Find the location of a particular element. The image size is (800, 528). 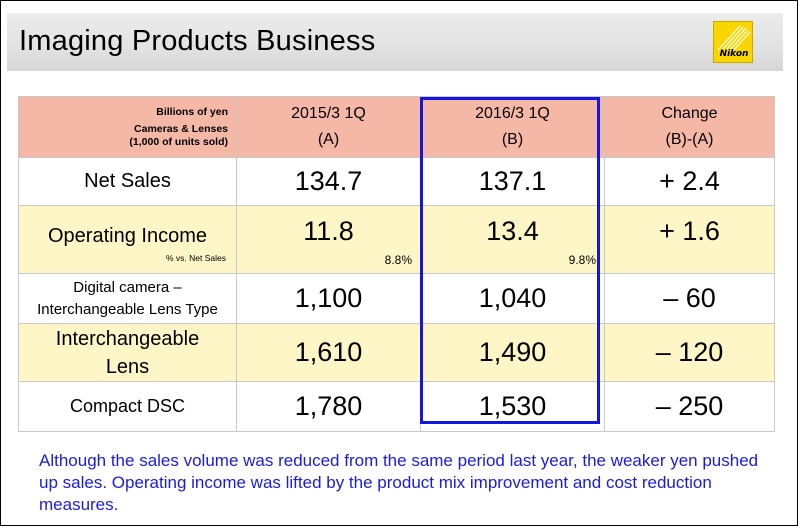

column-header-change: Change (B)-(A) is located at coordinates (689, 127).